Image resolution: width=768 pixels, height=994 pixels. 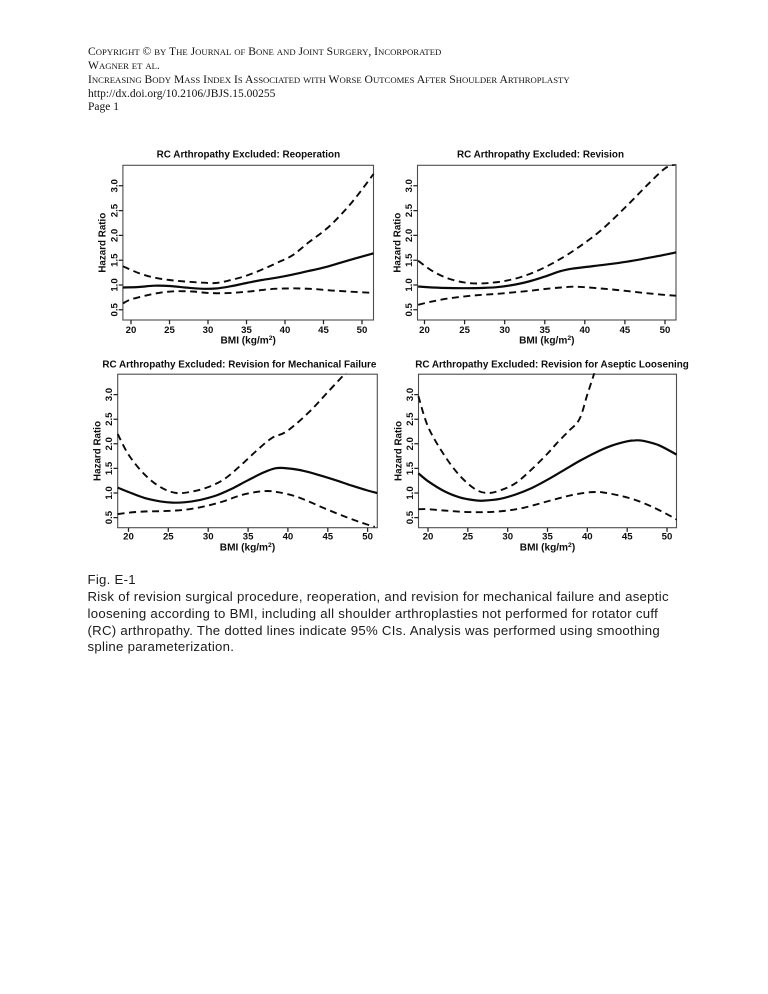 What do you see at coordinates (248, 155) in the screenshot?
I see `svg-text:RC Arthropathy Excluded: Reope: RC Arthropathy Excluded: Reoperation` at bounding box center [248, 155].